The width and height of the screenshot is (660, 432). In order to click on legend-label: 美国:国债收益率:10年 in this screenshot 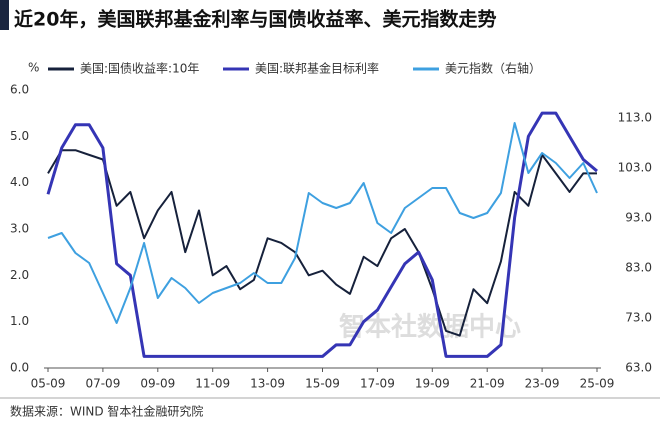, I will do `click(139, 68)`.